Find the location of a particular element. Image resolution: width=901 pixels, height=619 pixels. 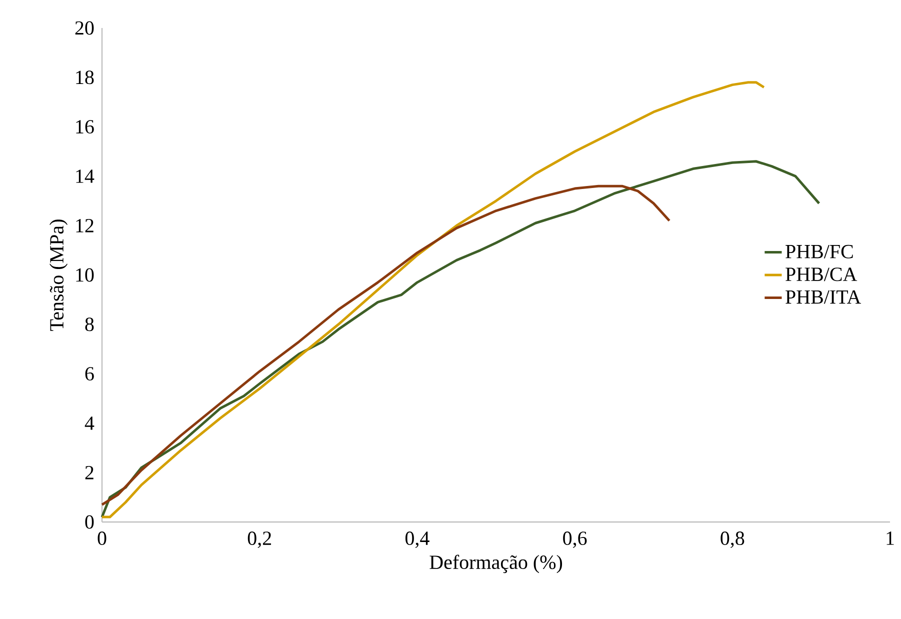

x-tick-label: 0 is located at coordinates (102, 539).